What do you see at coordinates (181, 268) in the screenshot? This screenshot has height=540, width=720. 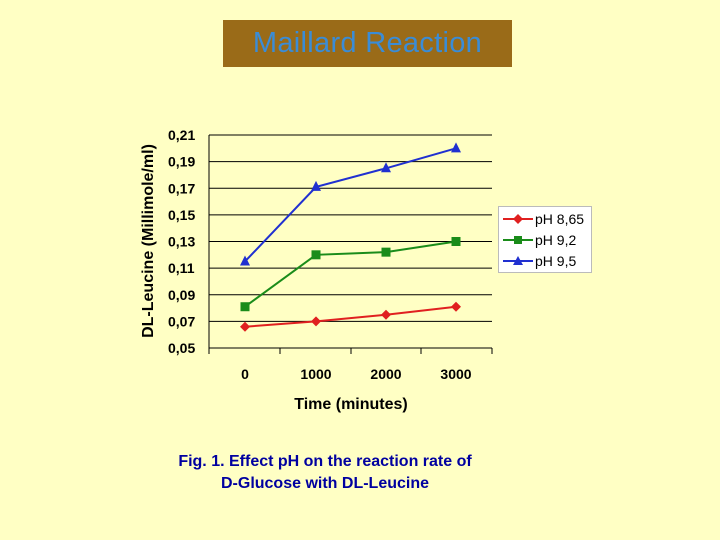 I see `y-tick-label: 0,11` at bounding box center [181, 268].